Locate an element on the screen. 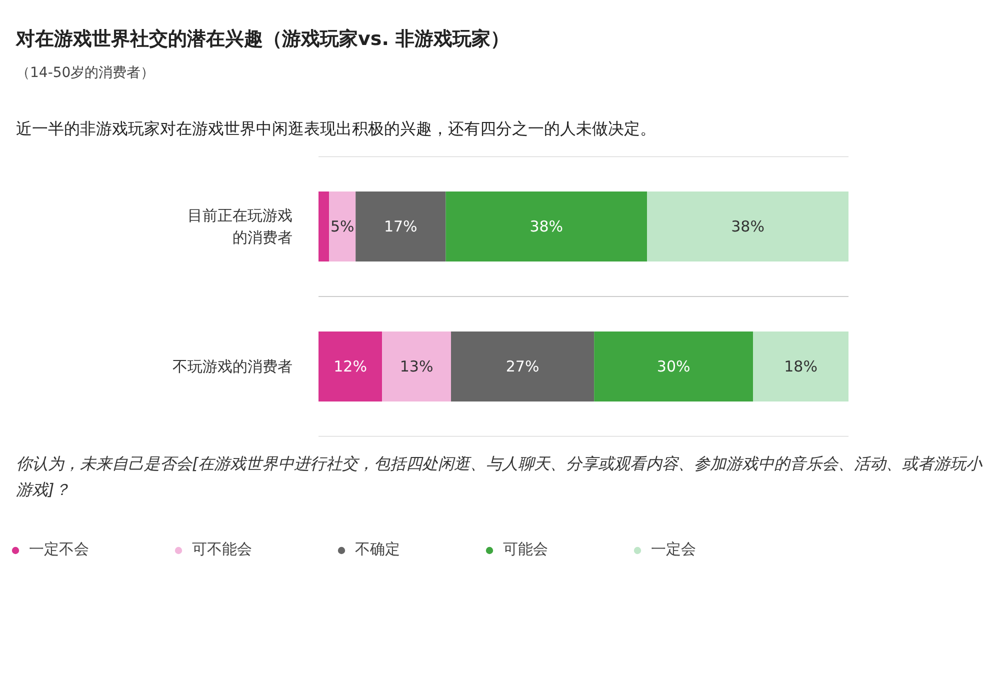  legend-label: 可能会 is located at coordinates (525, 550).